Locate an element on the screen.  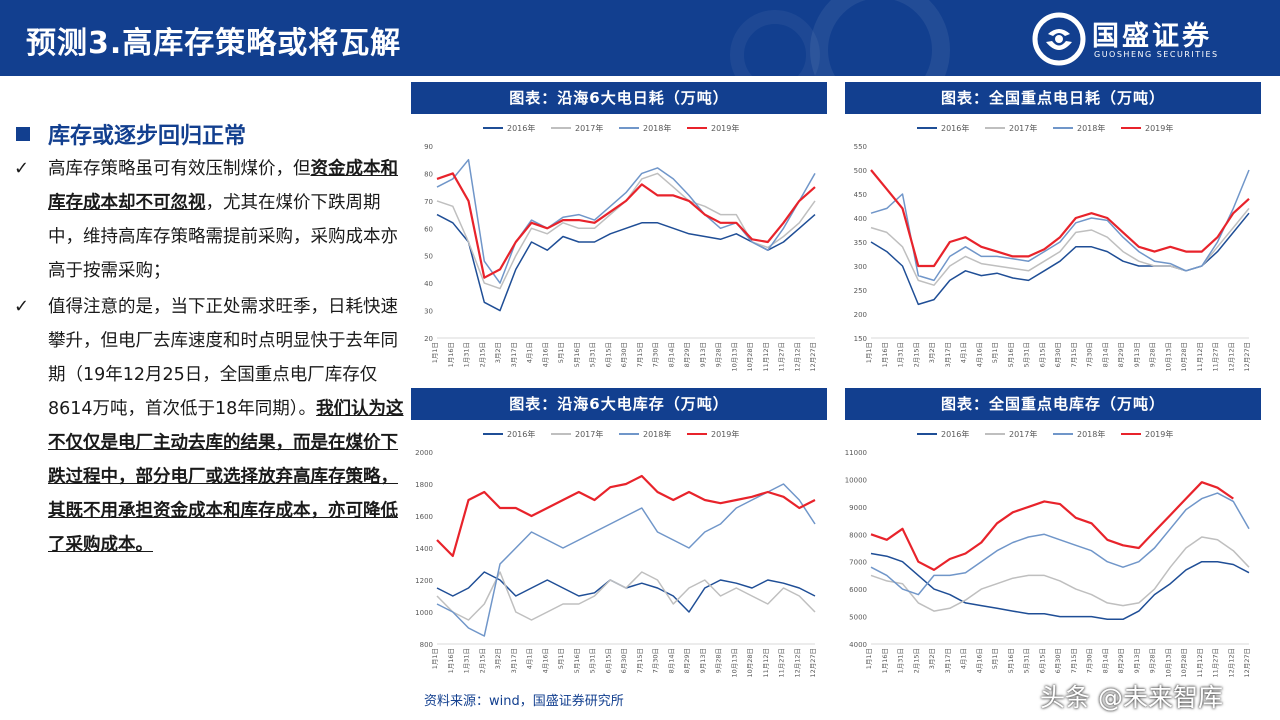
source-note: 资料来源：wind，国盛证券研究所 is located at coordinates (524, 701).